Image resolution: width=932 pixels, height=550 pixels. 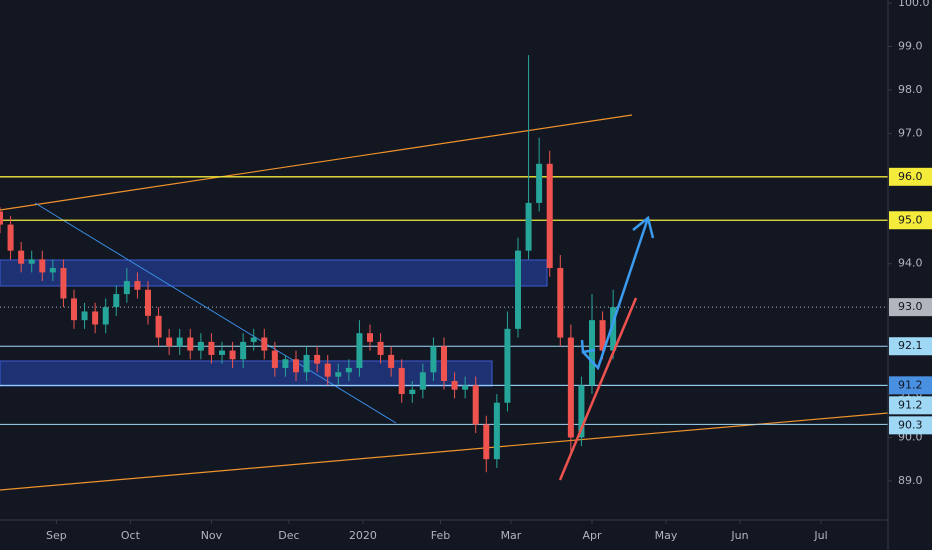 What do you see at coordinates (592, 535) in the screenshot?
I see `x-tick-label: Apr` at bounding box center [592, 535].